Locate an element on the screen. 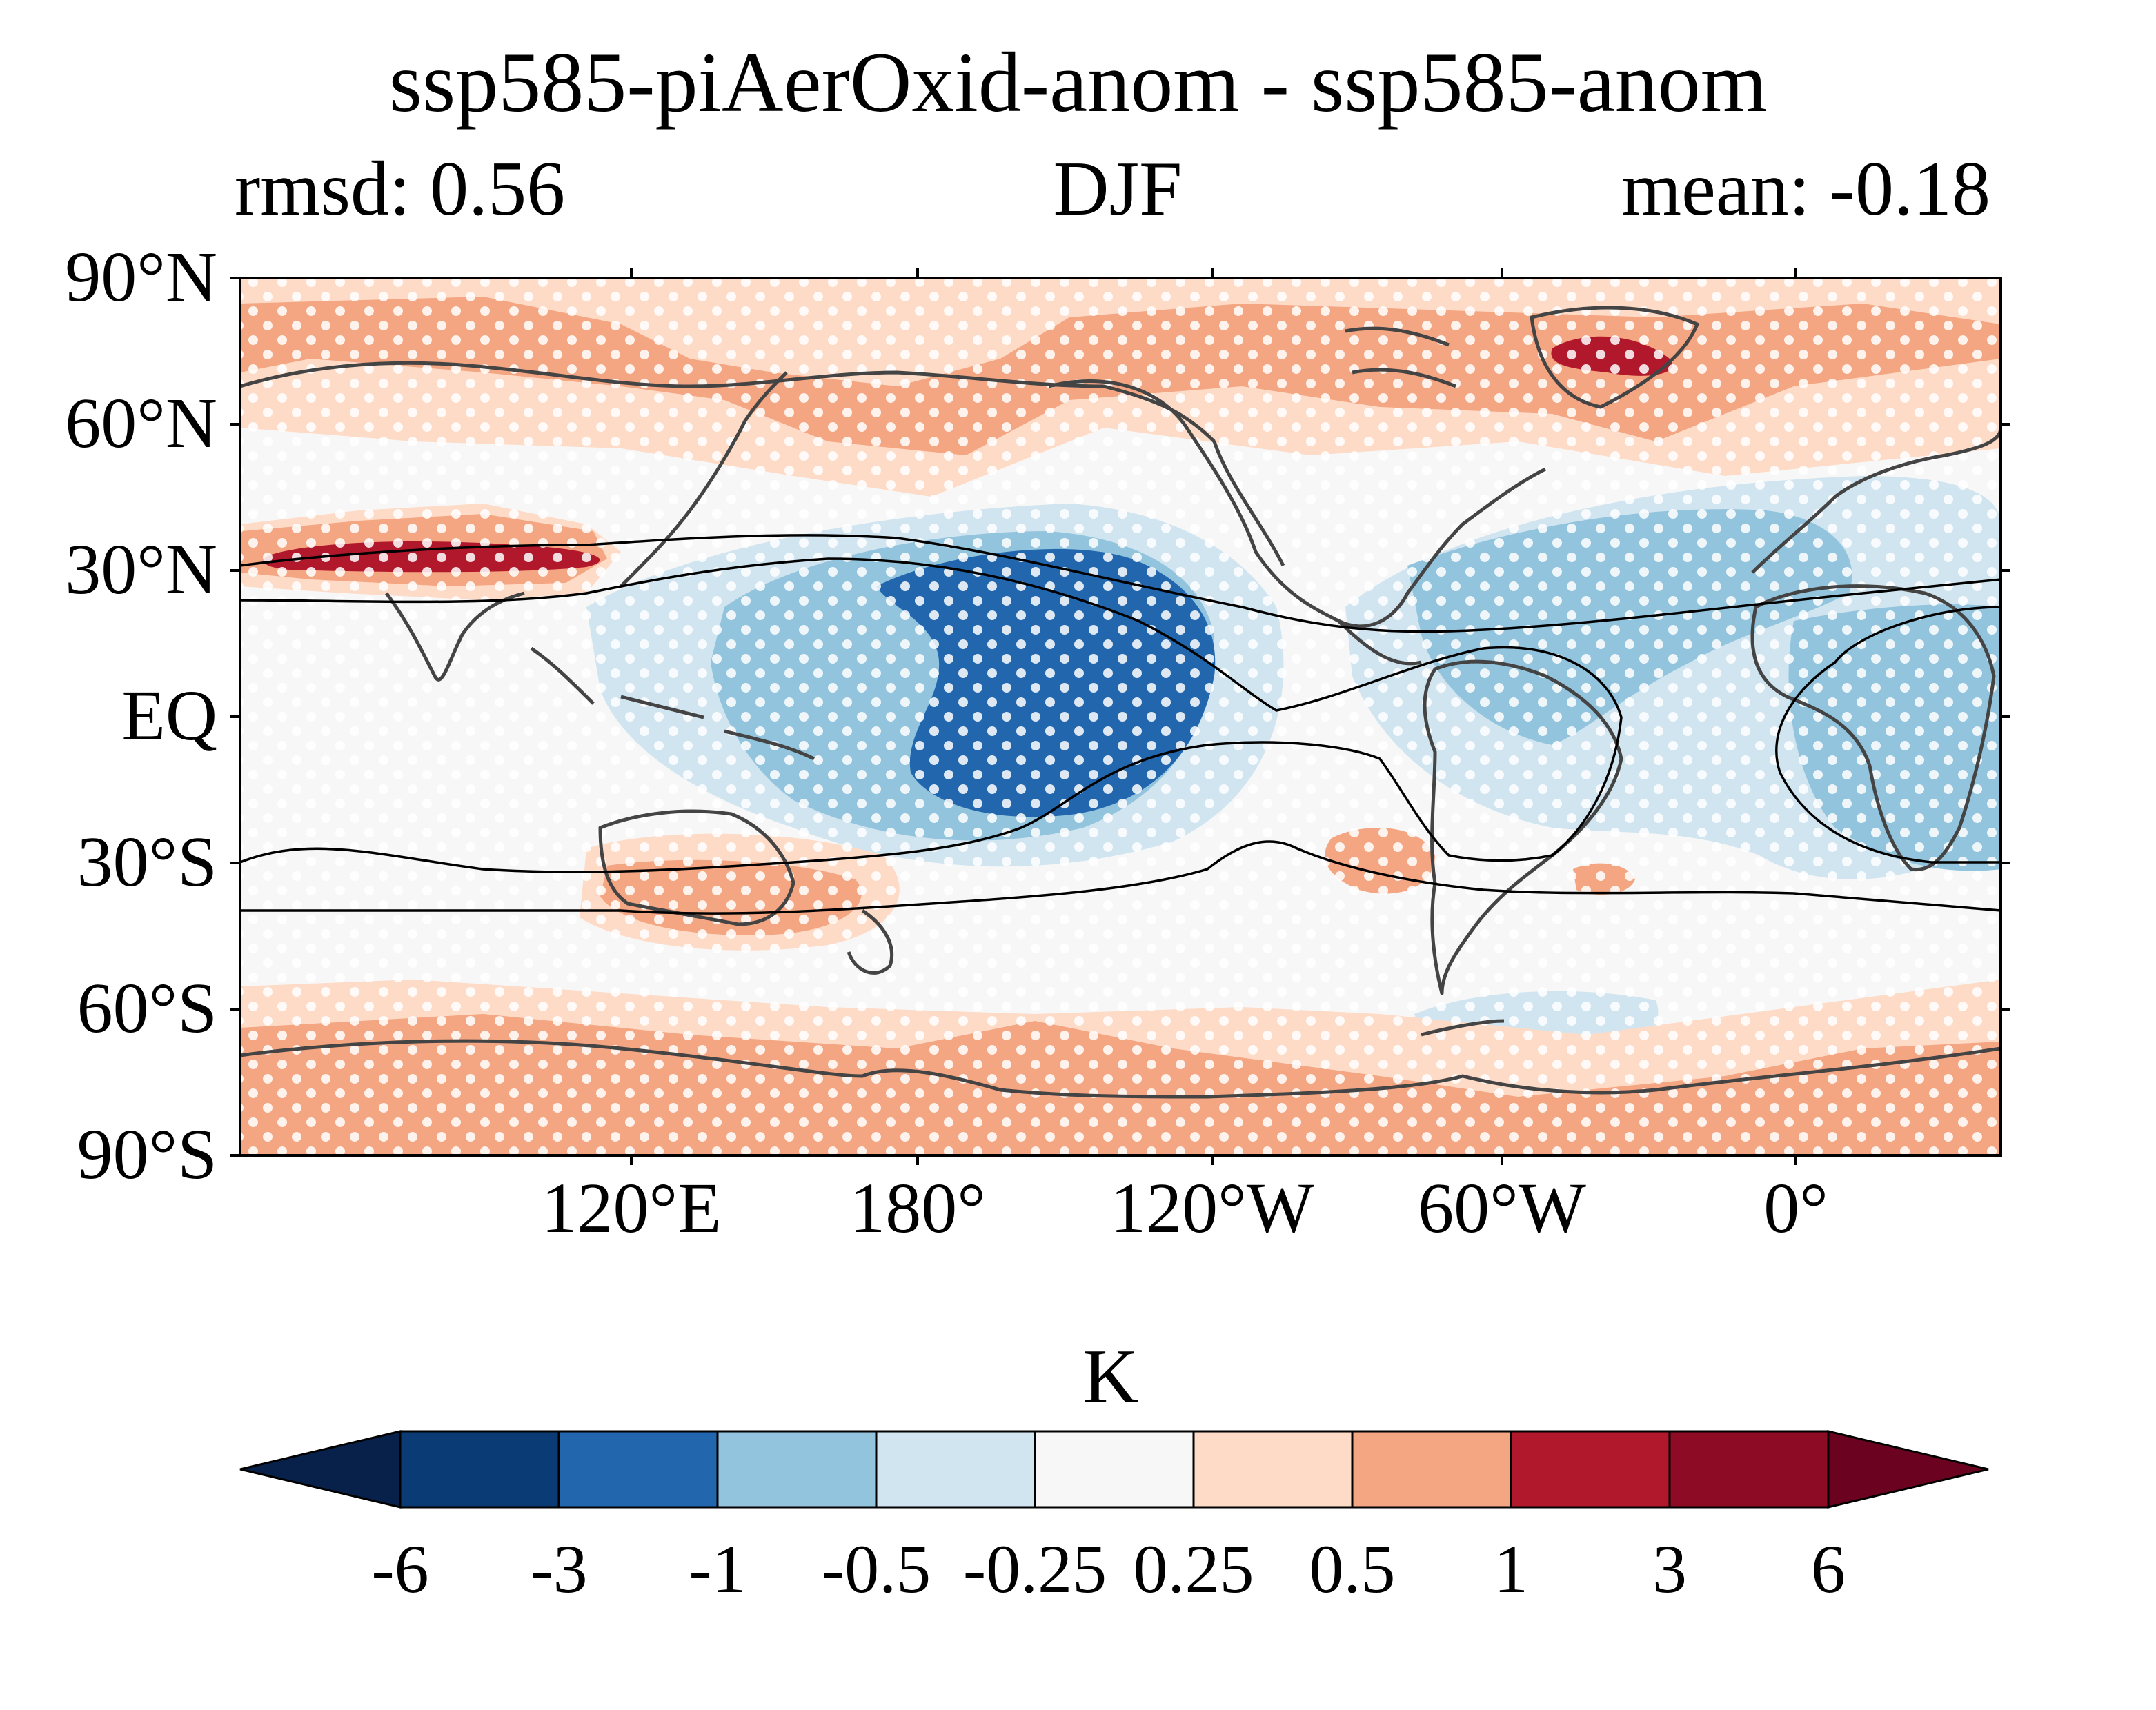 The height and width of the screenshot is (1710, 2156). colorbar-tick-label: 3 is located at coordinates (1669, 1569).